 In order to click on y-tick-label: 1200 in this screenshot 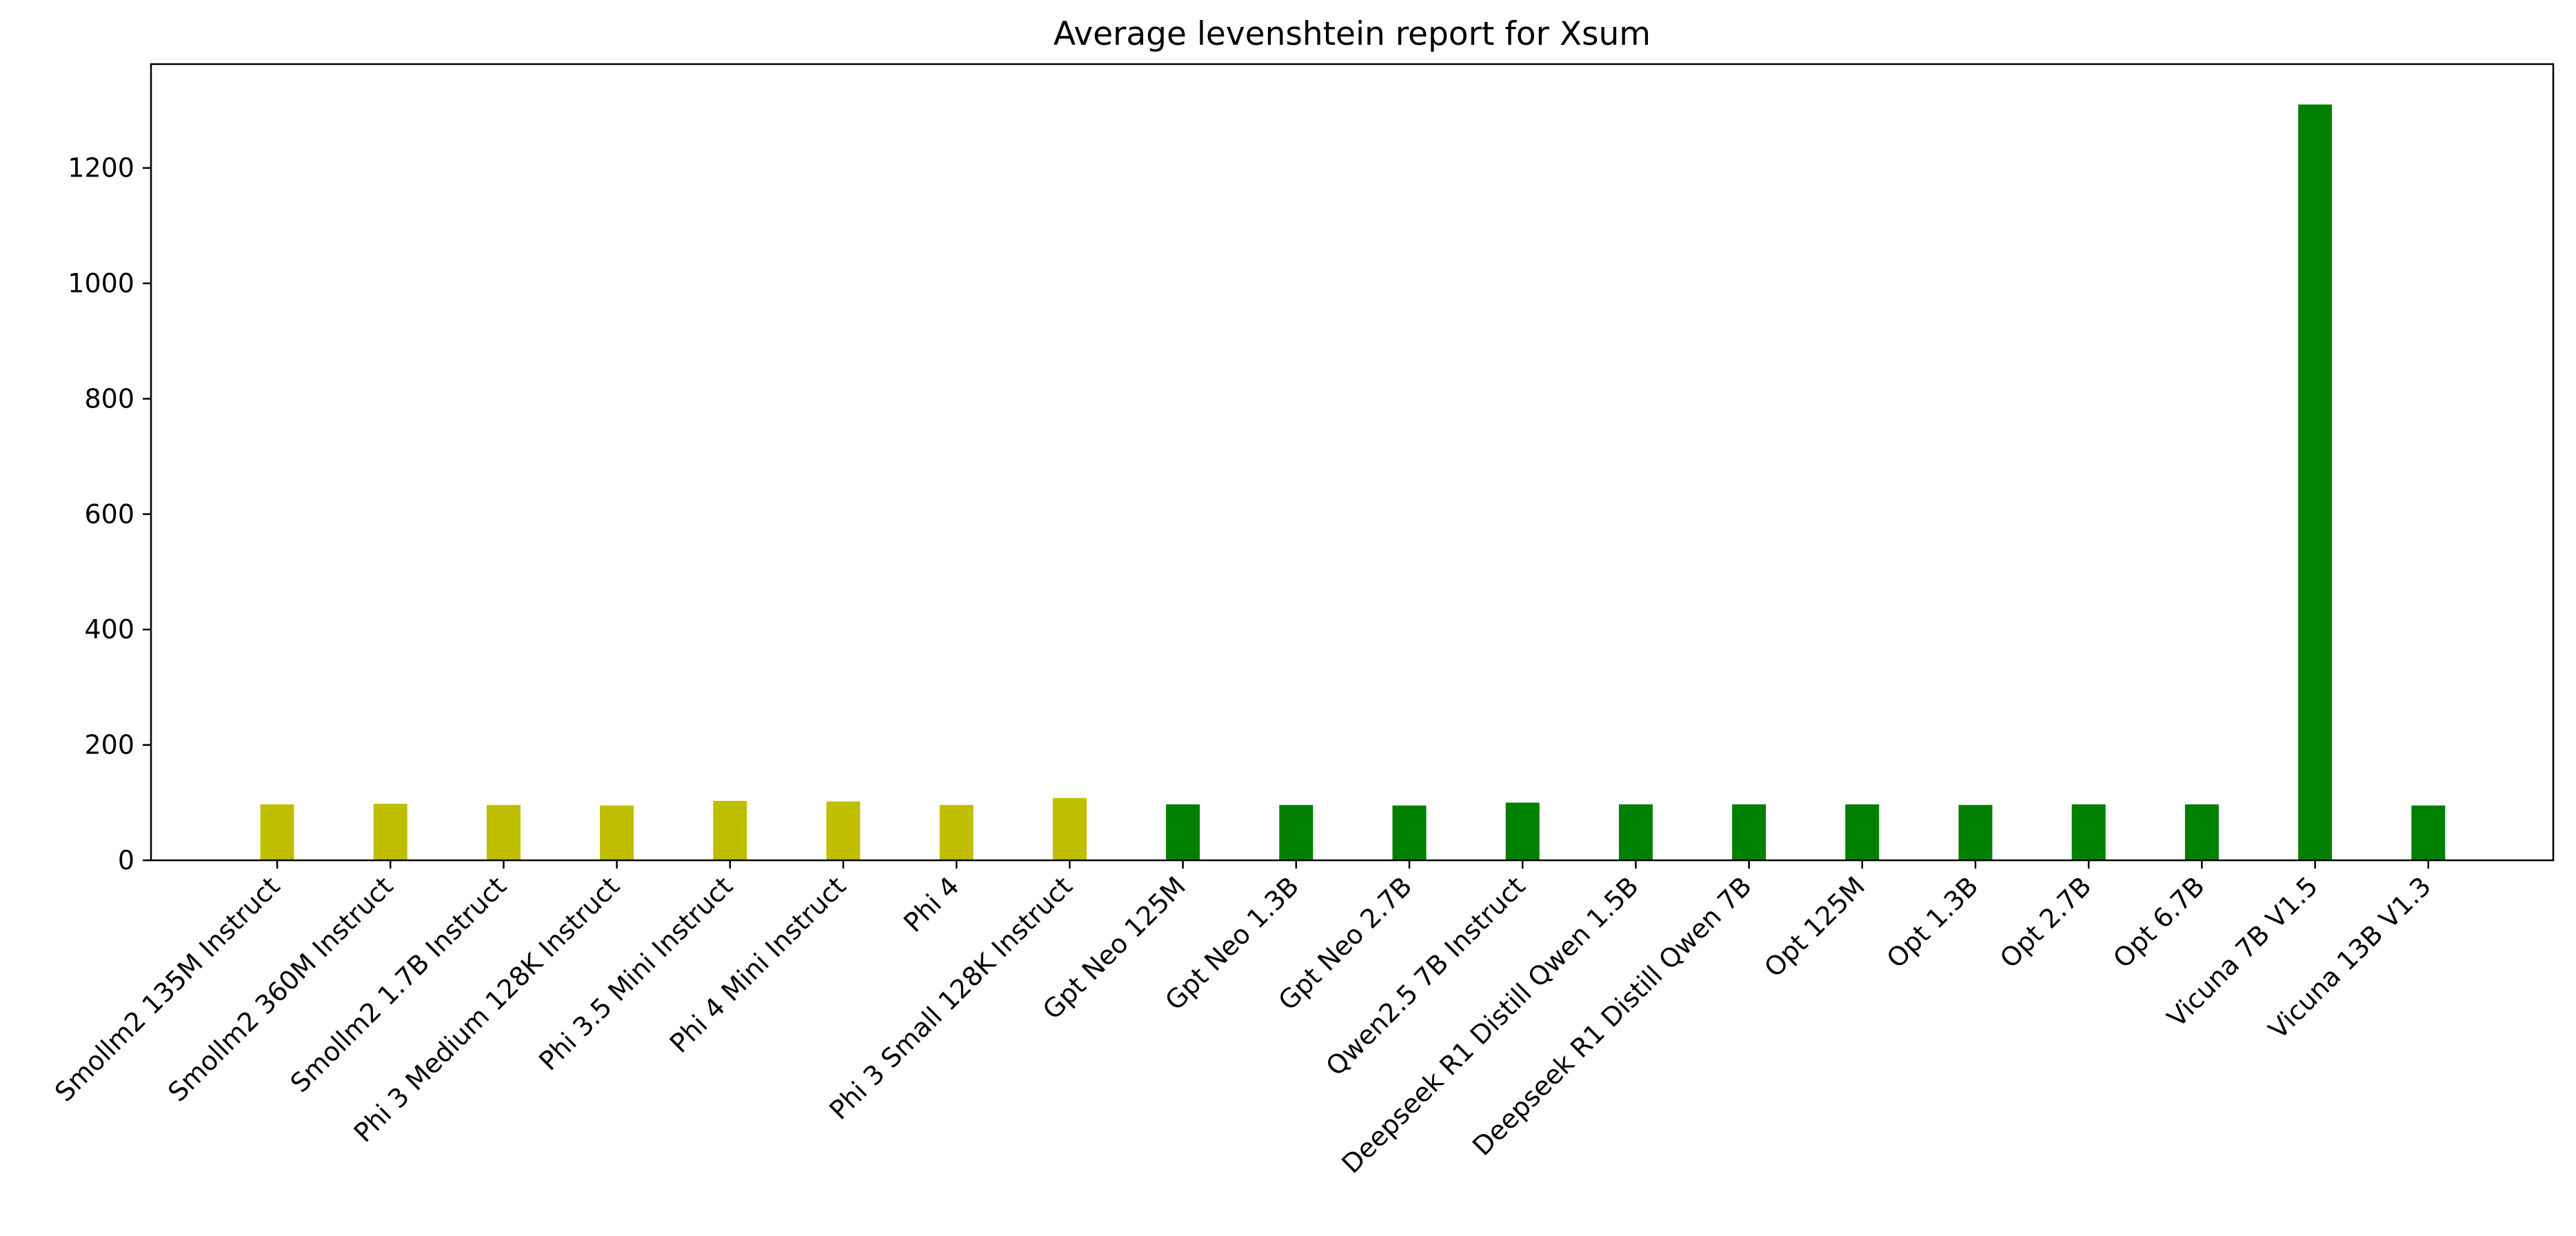, I will do `click(101, 168)`.